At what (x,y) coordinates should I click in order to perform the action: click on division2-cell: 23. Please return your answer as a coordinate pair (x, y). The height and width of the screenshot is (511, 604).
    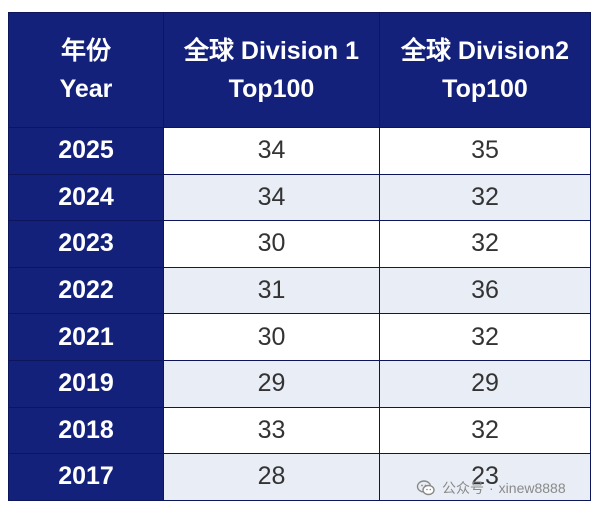
    Looking at the image, I should click on (485, 477).